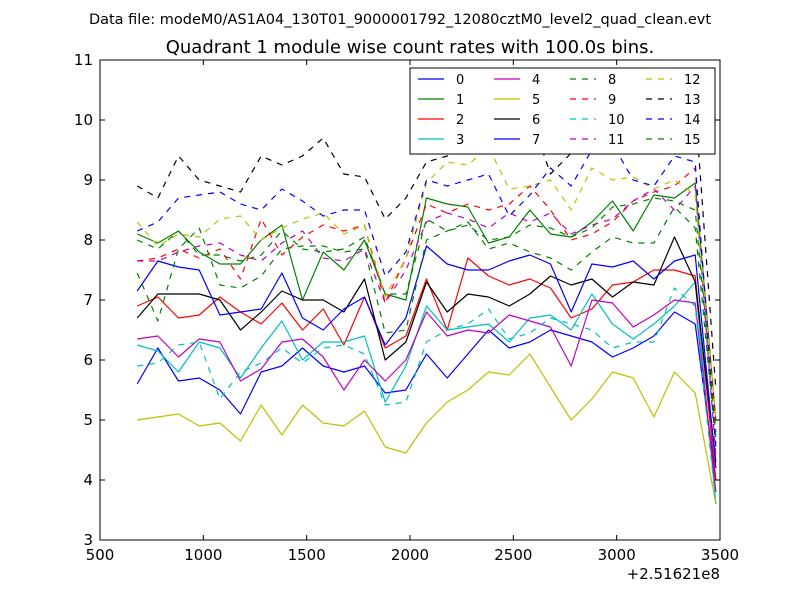 This screenshot has width=800, height=600. I want to click on legend-label-3: 3, so click(460, 140).